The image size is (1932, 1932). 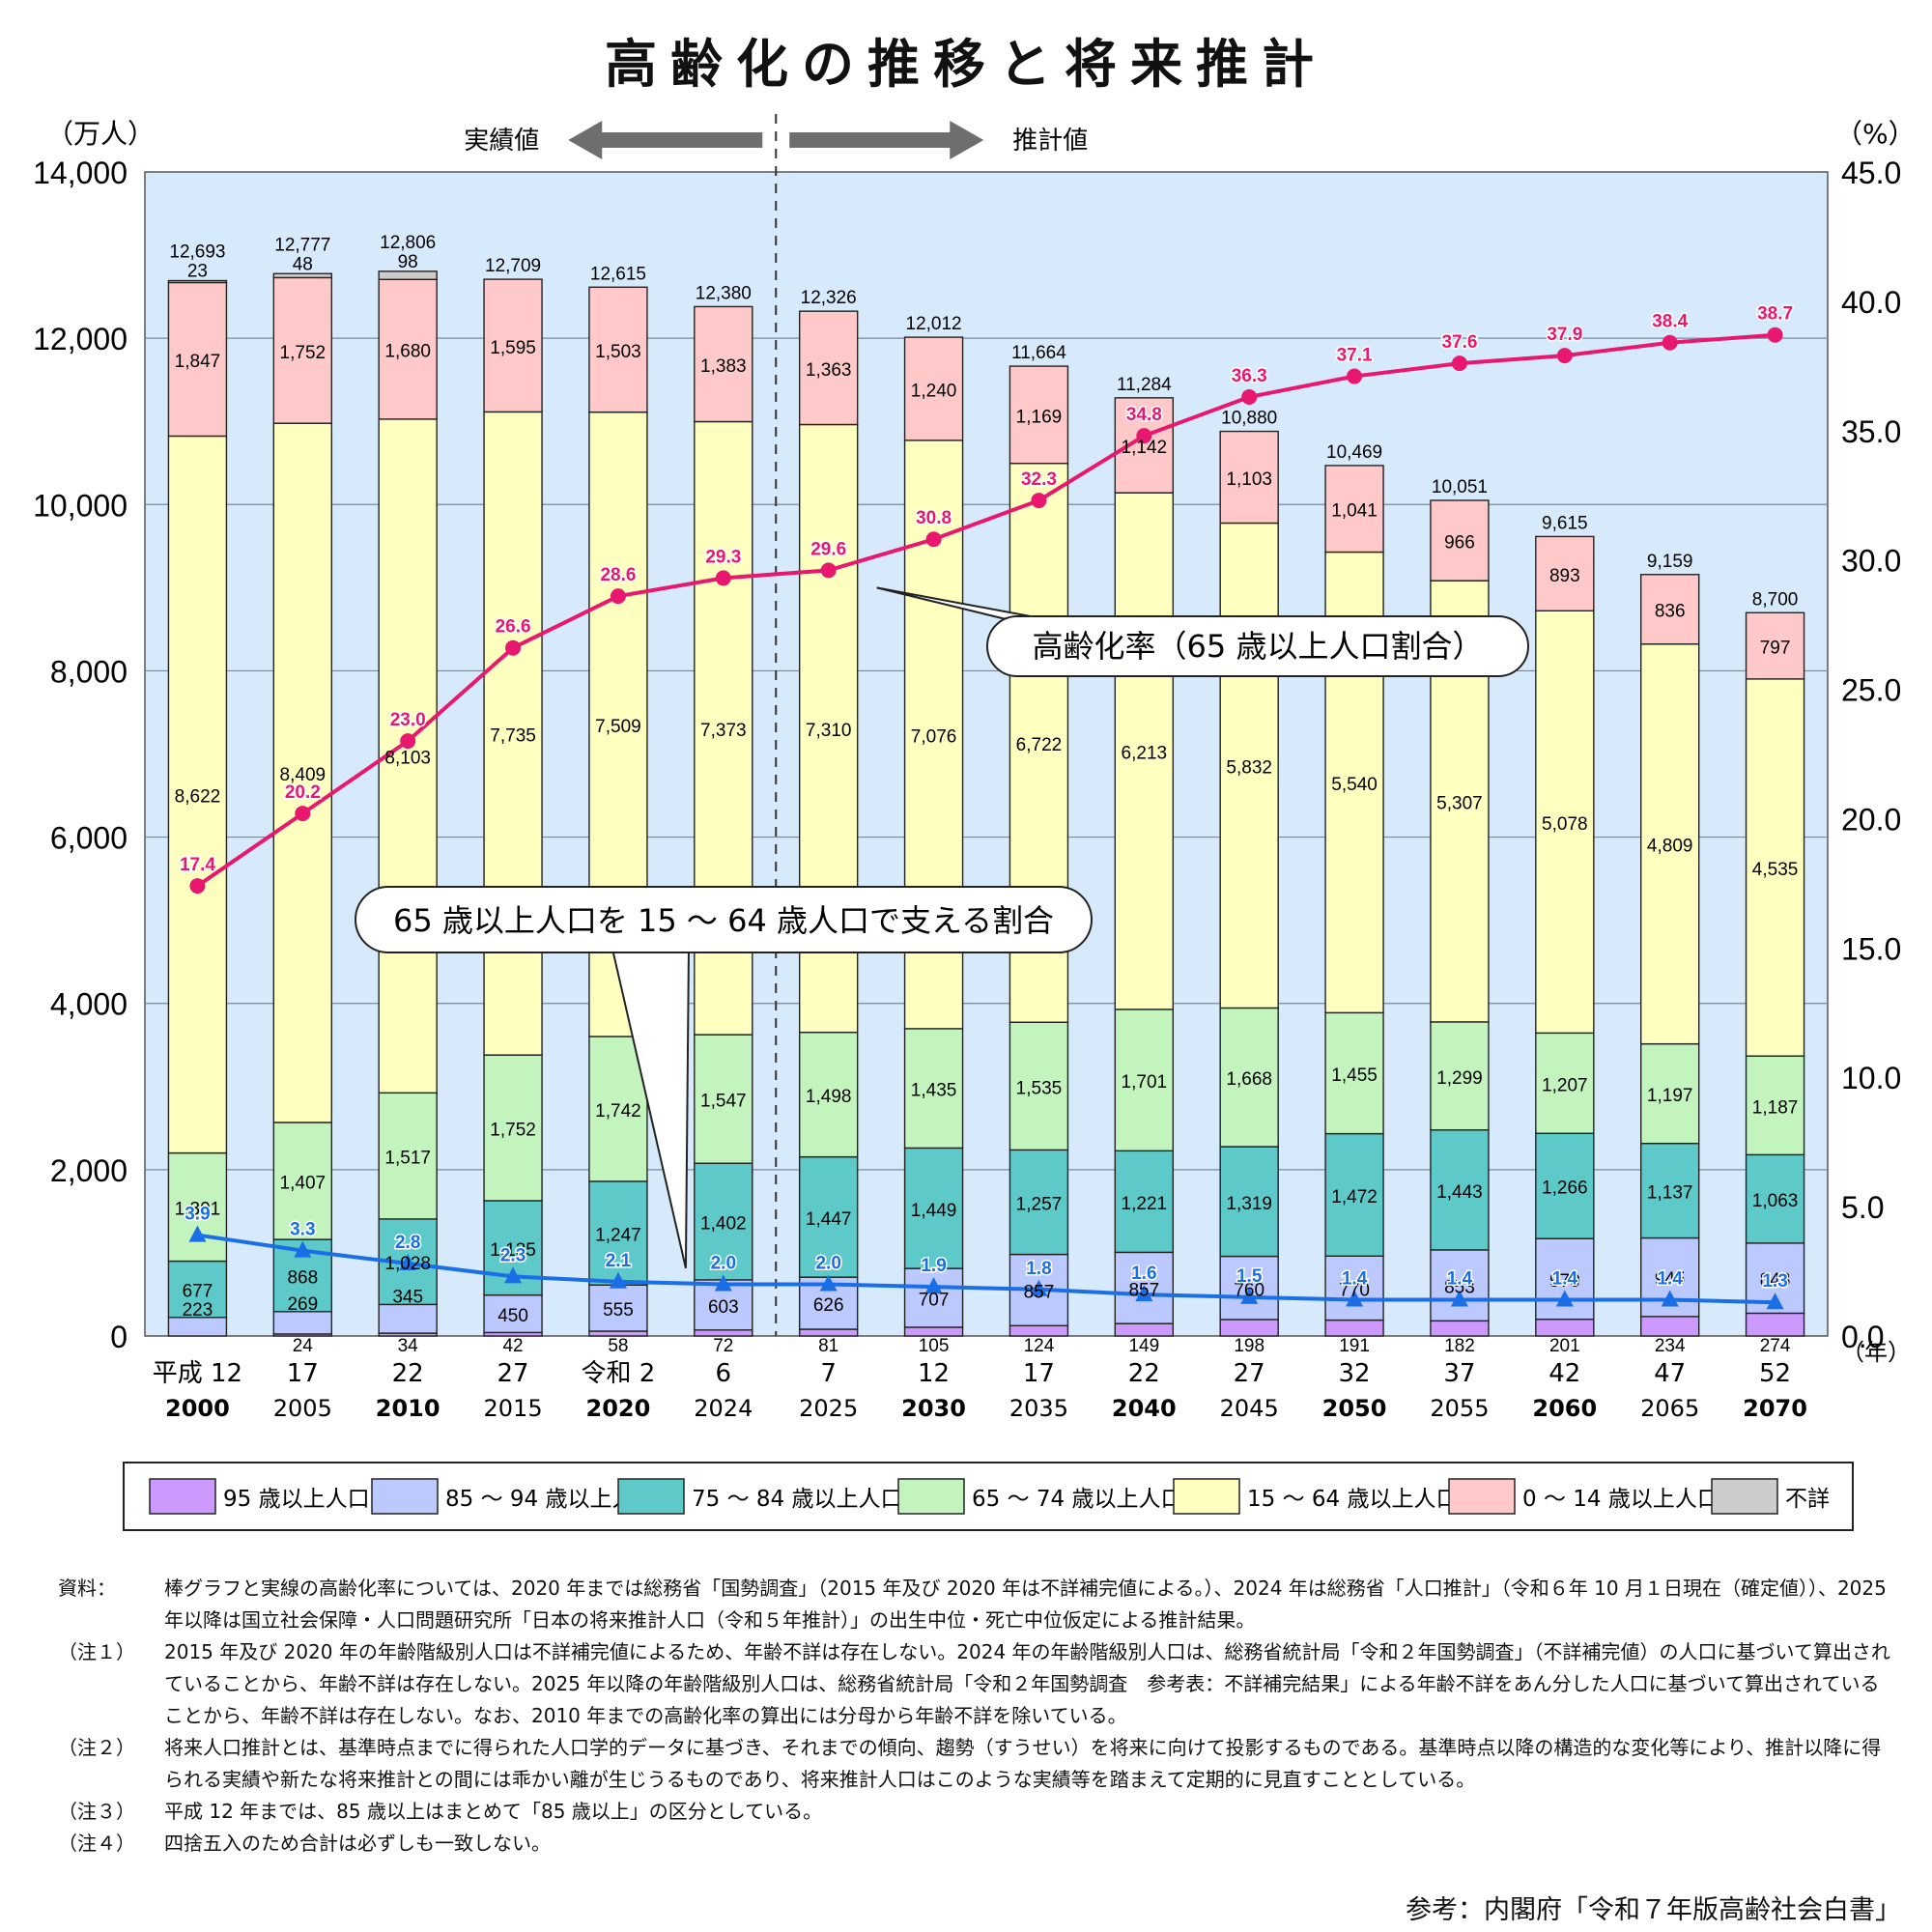 I want to click on line-value-label: 37.6, so click(x=1459, y=342).